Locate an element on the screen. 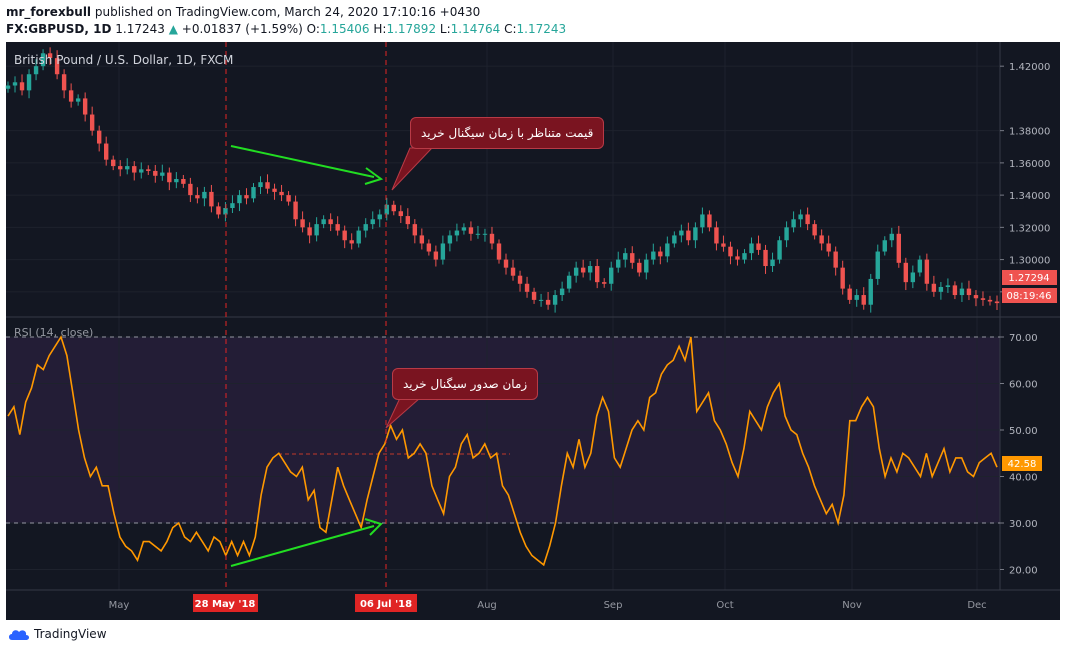 The width and height of the screenshot is (1066, 654). price-pane-title: British Pound / U.S. Dollar, 1D, FXCM is located at coordinates (123, 60).